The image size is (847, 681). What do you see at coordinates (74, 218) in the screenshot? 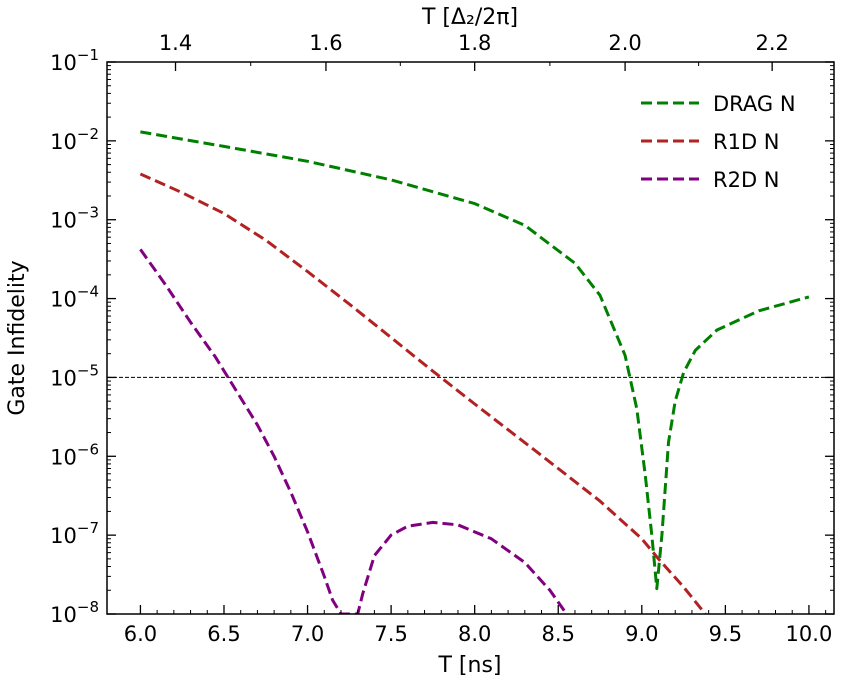
I see `y-tick-label: 10⁻³` at bounding box center [74, 218].